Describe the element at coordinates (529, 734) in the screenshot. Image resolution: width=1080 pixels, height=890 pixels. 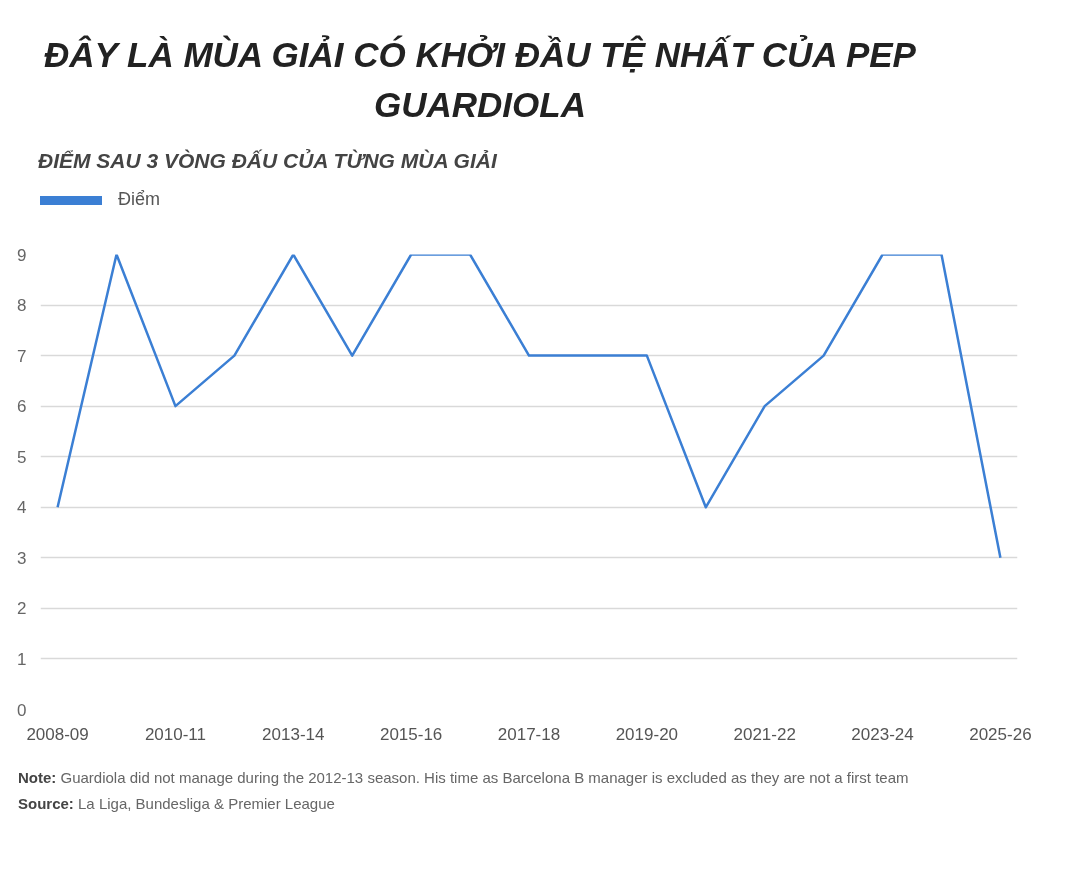
I see `x-tick-label: 2017-18` at that location.